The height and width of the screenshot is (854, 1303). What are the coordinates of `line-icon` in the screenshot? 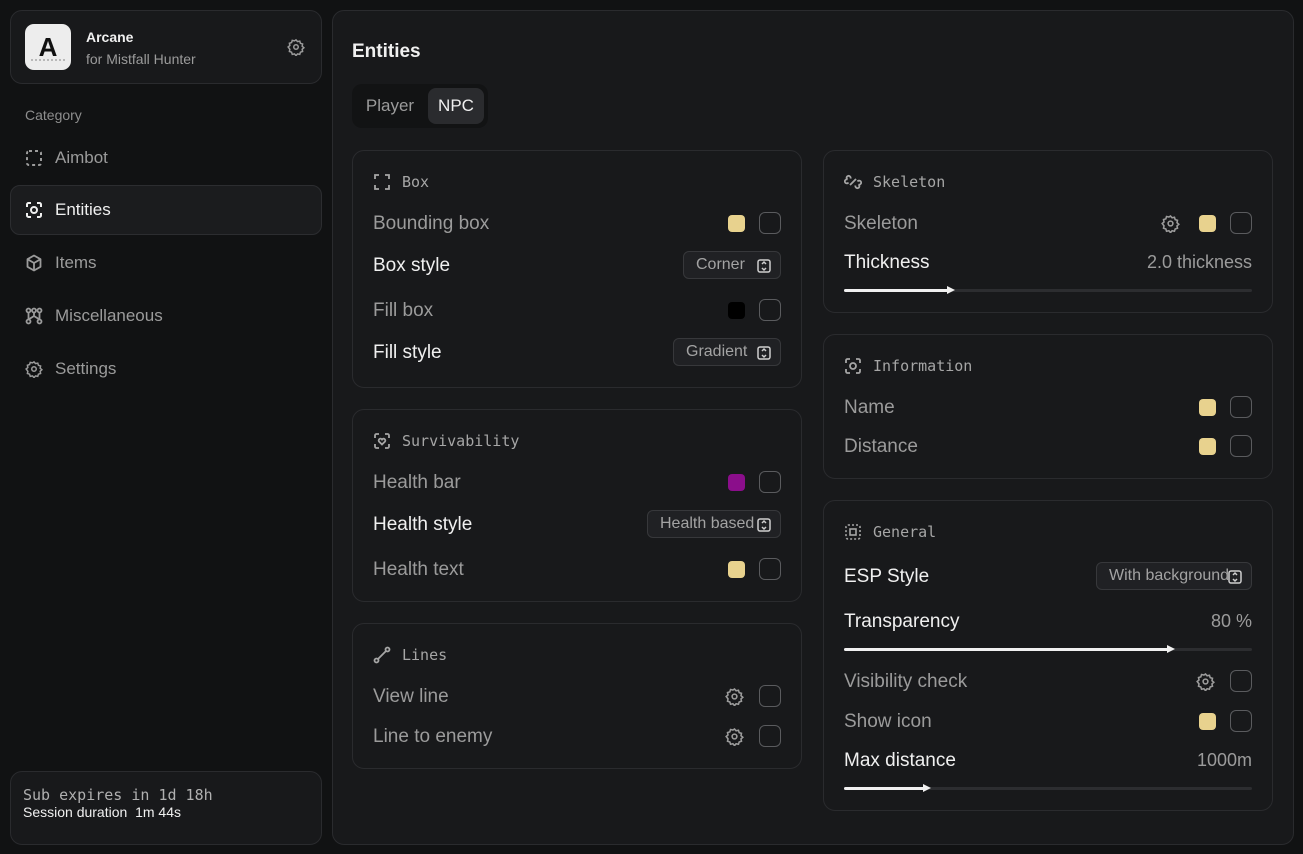 It's located at (382, 655).